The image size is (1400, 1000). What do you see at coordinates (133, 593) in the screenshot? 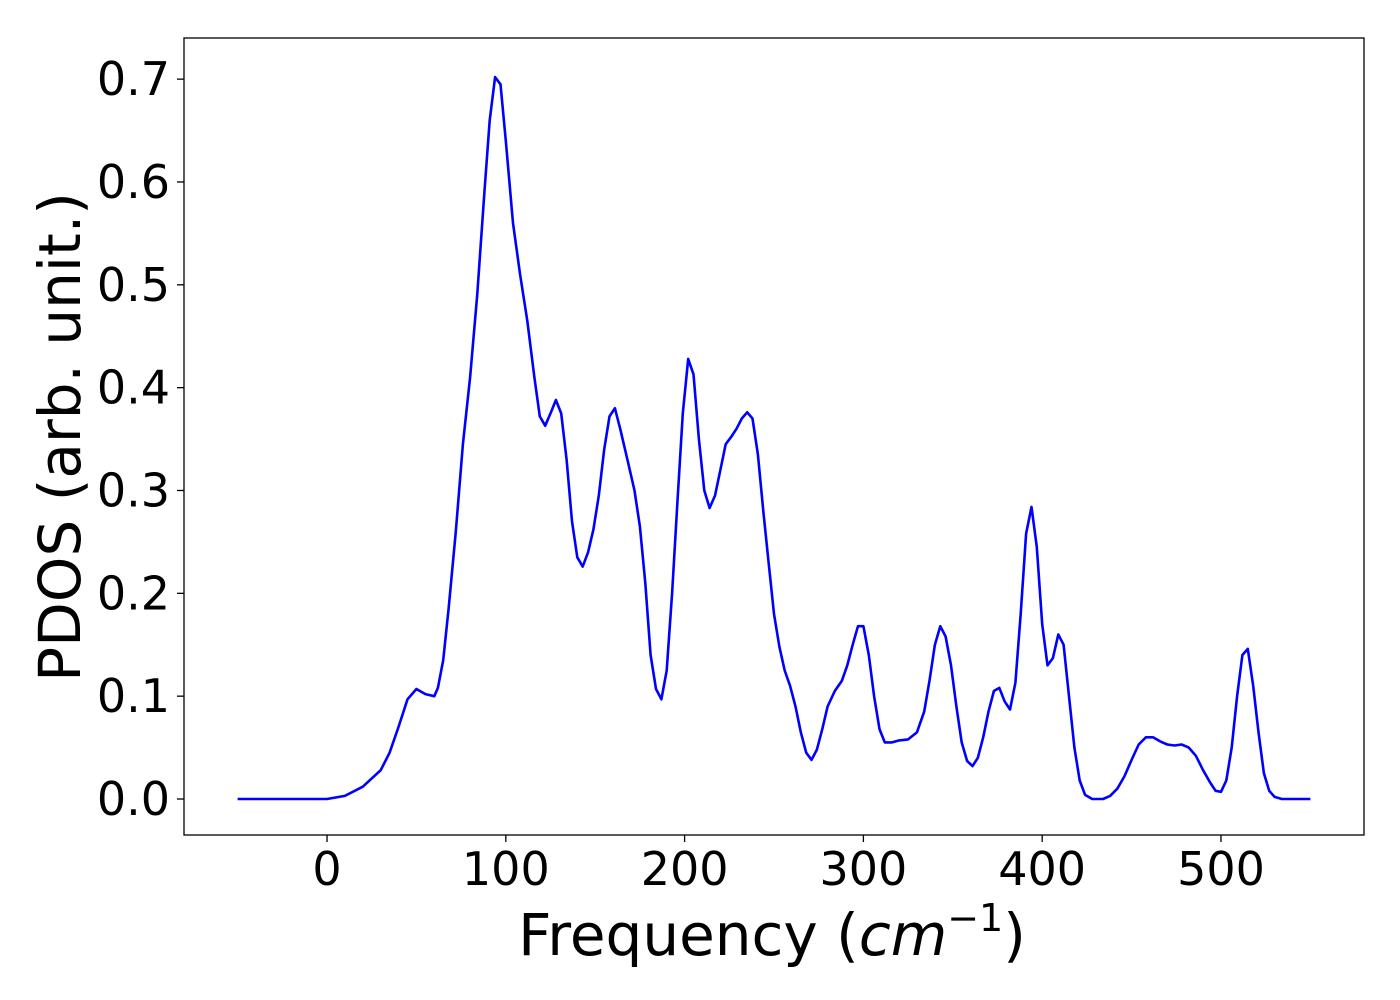
I see `y-tick-label: 0.2` at bounding box center [133, 593].